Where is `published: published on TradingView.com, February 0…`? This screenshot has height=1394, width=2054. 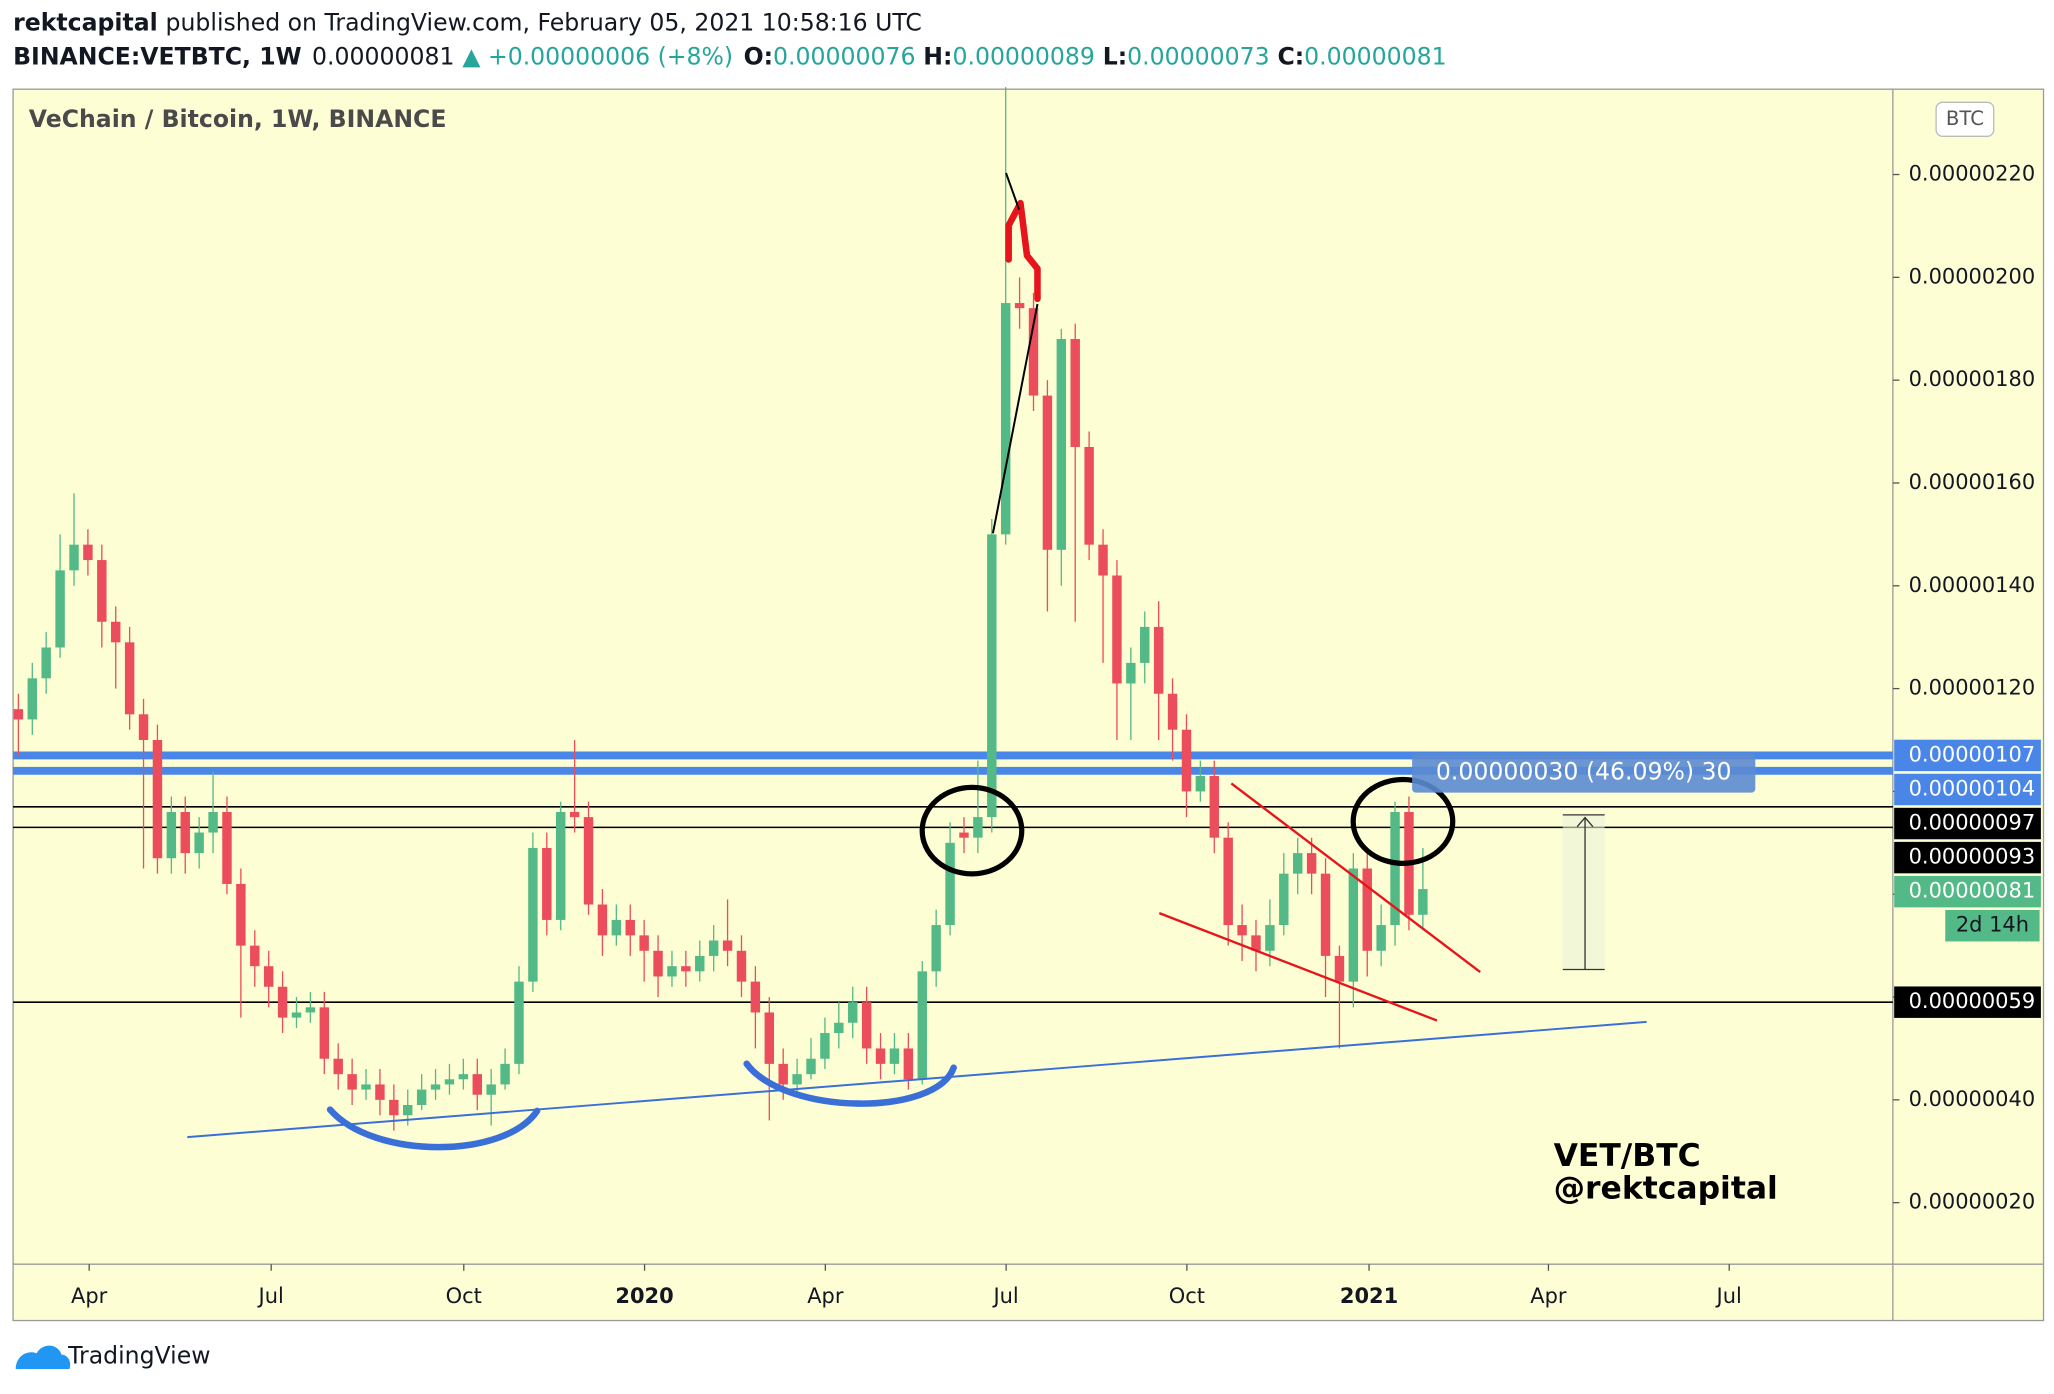
published: published on TradingView.com, February 0… is located at coordinates (544, 22).